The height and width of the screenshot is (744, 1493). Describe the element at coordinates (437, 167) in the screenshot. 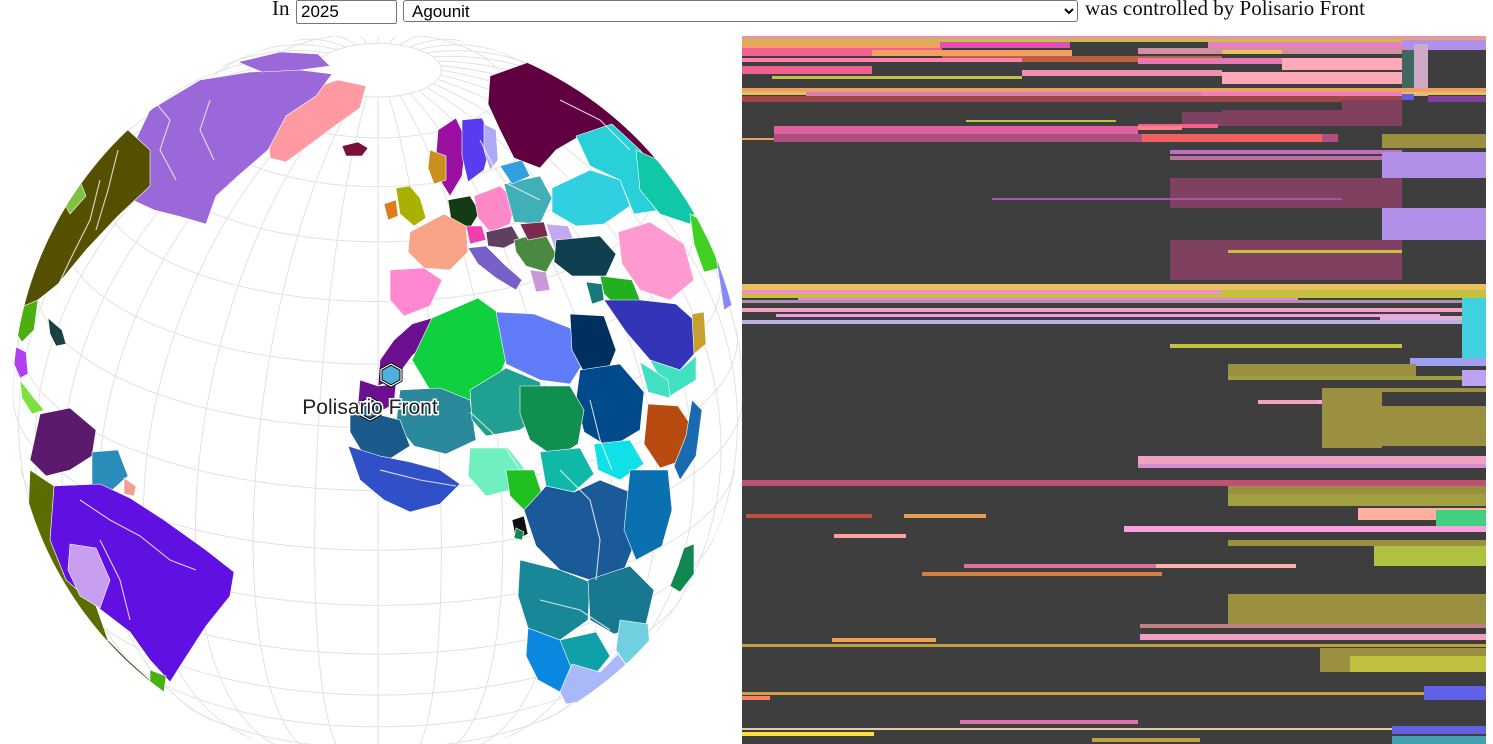

I see `region-denmark` at that location.